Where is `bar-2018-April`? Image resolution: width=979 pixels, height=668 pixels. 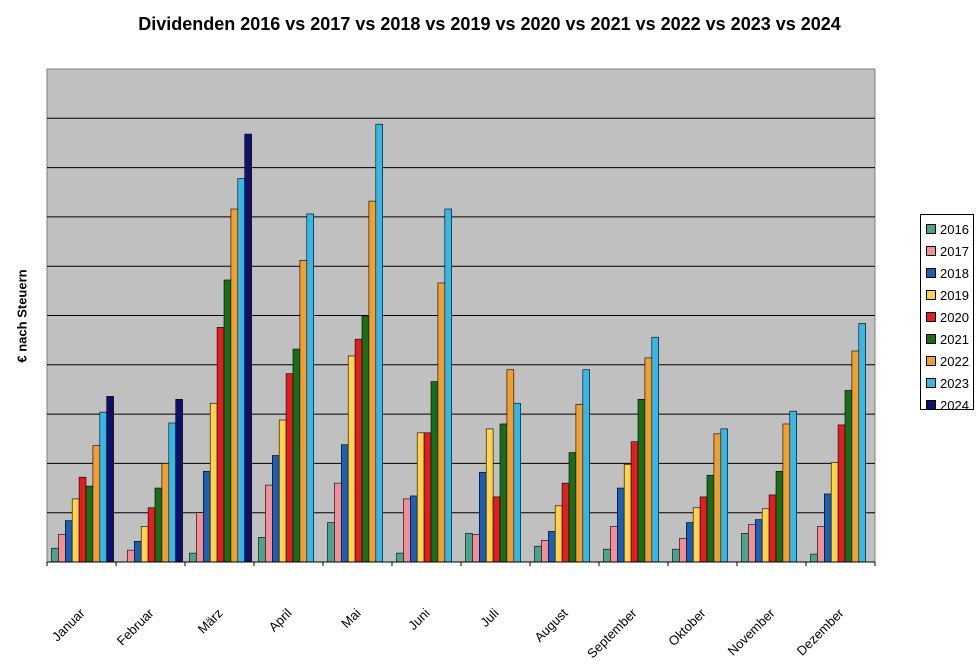
bar-2018-April is located at coordinates (275, 509).